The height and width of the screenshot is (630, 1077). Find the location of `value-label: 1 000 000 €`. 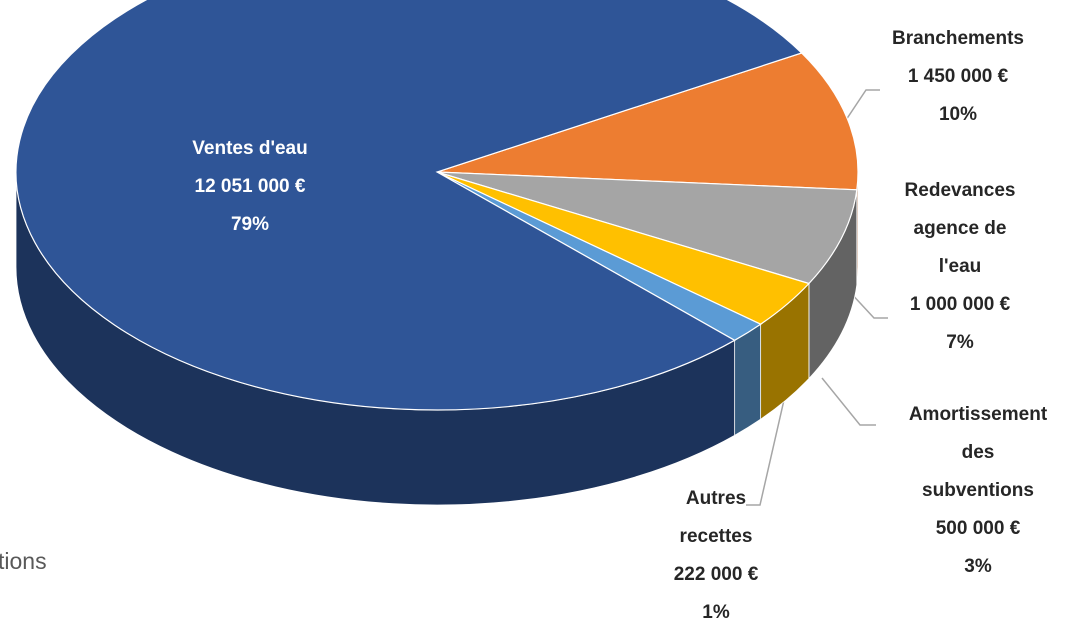

value-label: 1 000 000 € is located at coordinates (960, 304).